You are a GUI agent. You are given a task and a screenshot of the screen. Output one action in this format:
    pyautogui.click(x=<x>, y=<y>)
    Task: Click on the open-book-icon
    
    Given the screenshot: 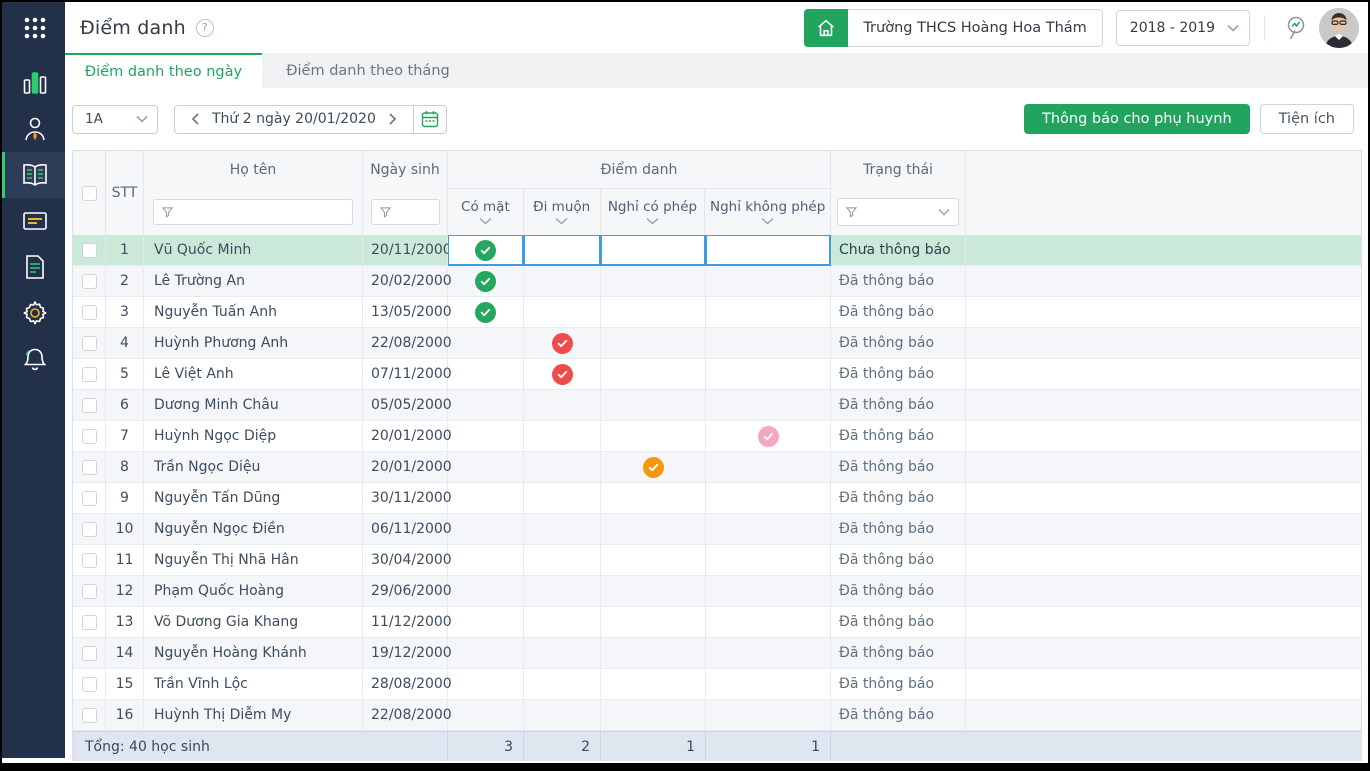 What is the action you would take?
    pyautogui.click(x=33, y=175)
    